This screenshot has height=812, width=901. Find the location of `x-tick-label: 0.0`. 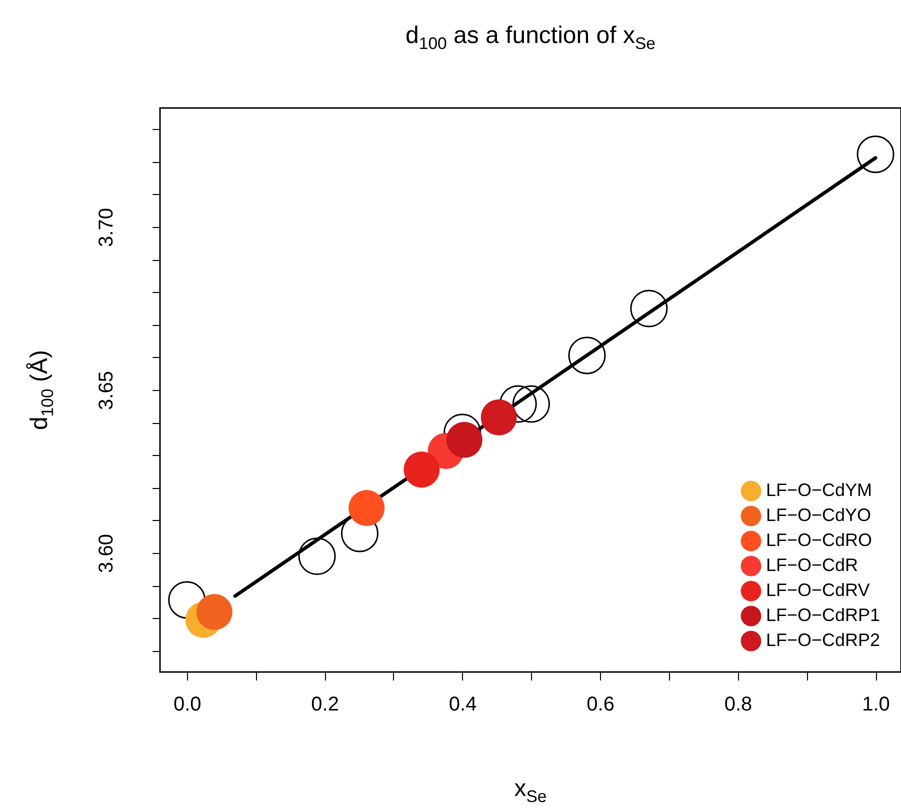

x-tick-label: 0.0 is located at coordinates (187, 705).